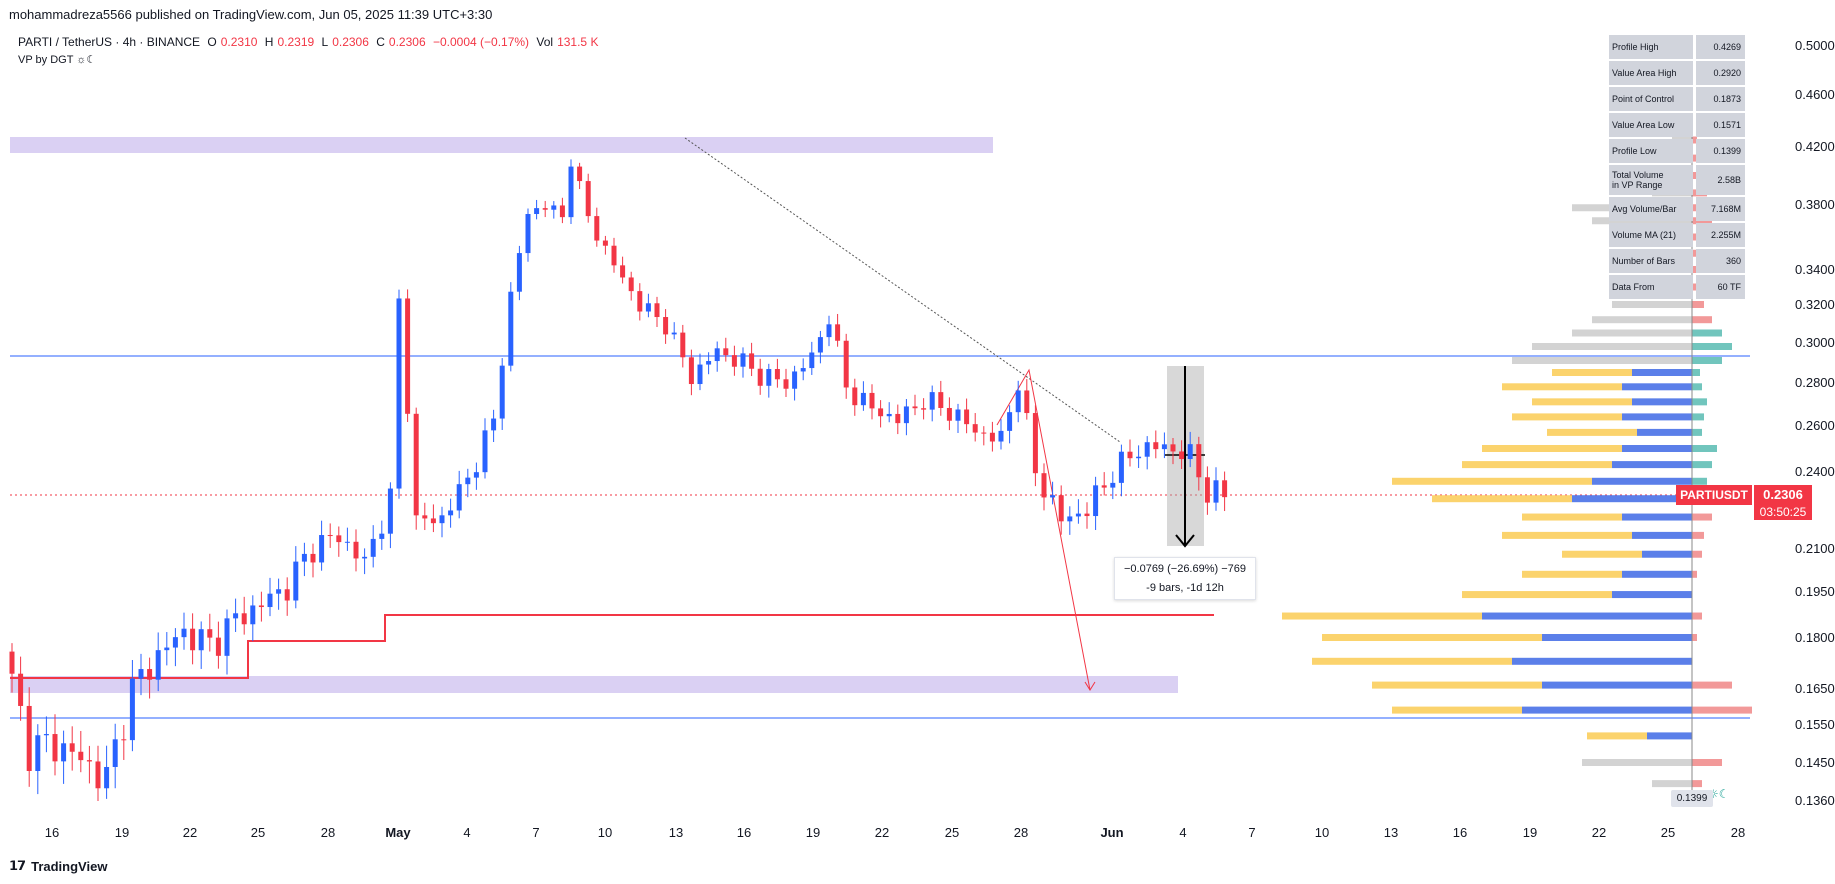 Image resolution: width=1835 pixels, height=884 pixels. I want to click on y-tick-label: 0.4600, so click(1815, 94).